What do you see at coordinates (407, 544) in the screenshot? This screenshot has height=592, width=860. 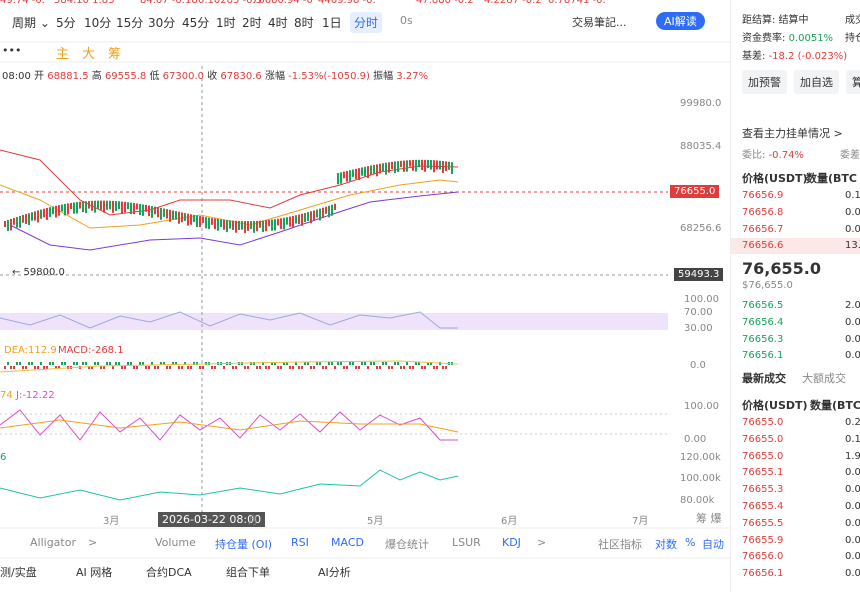 I see `indicator-tab: 爆仓统计` at bounding box center [407, 544].